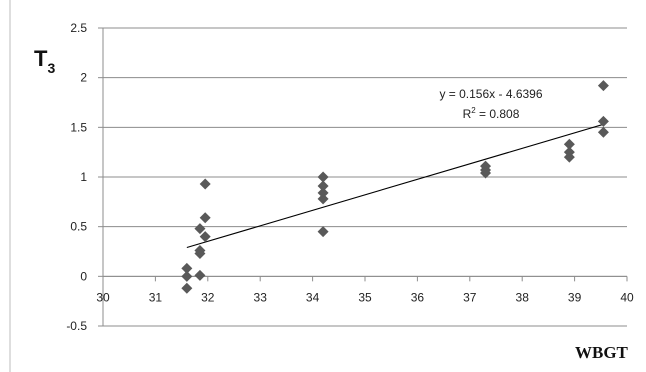  I want to click on x-axis-label: WBGT, so click(602, 352).